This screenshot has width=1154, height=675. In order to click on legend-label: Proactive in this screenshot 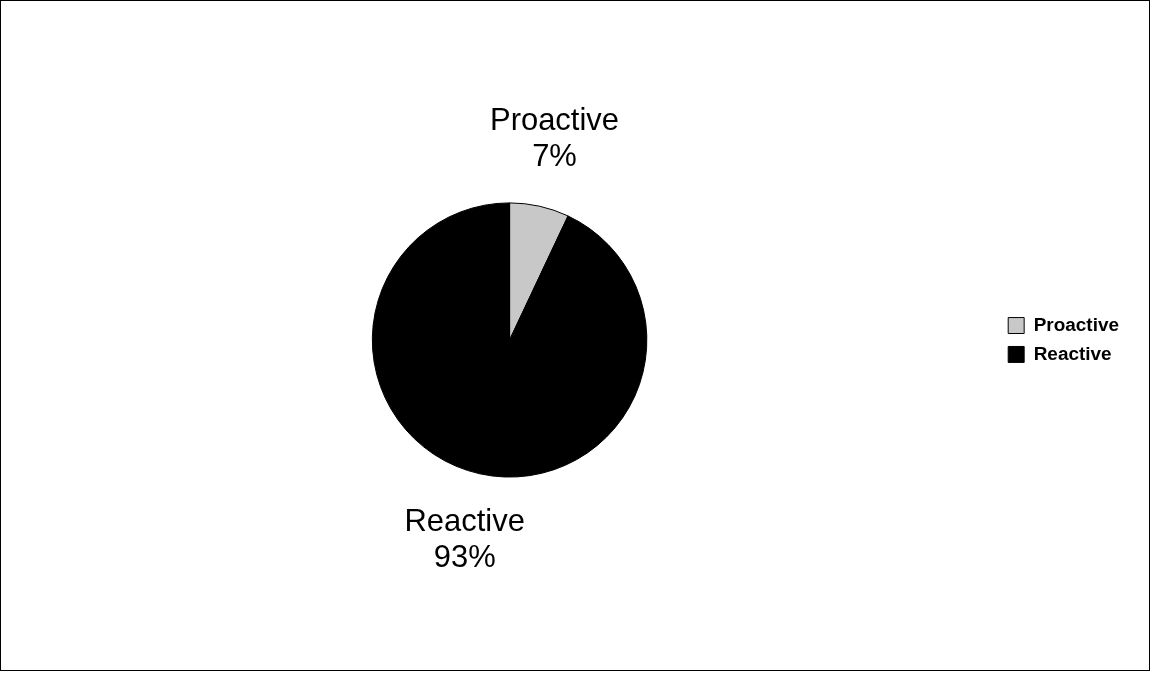, I will do `click(1076, 324)`.